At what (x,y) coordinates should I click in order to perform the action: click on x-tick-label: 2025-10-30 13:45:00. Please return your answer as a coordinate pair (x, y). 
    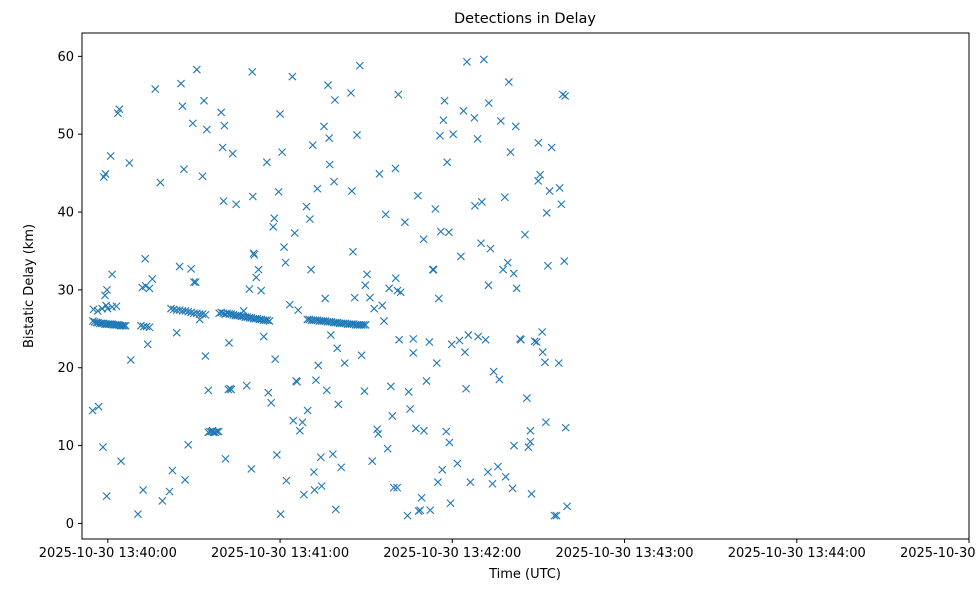
    Looking at the image, I should click on (939, 553).